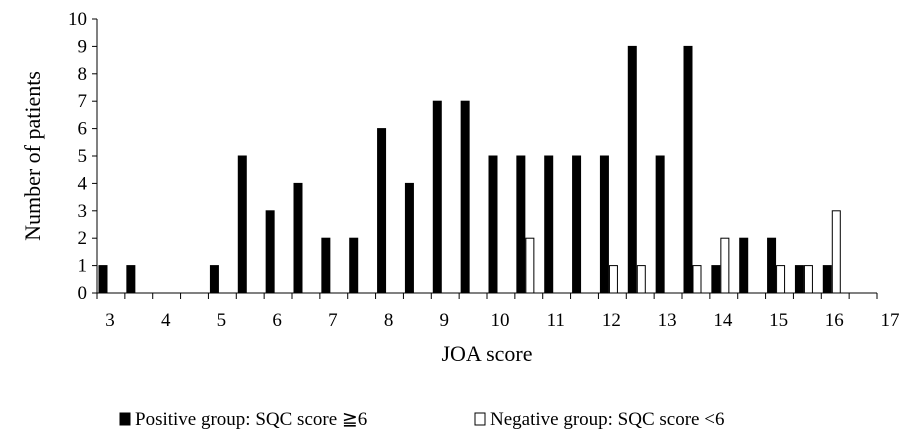 This screenshot has width=900, height=448. What do you see at coordinates (445, 320) in the screenshot?
I see `x-tick-label: 9` at bounding box center [445, 320].